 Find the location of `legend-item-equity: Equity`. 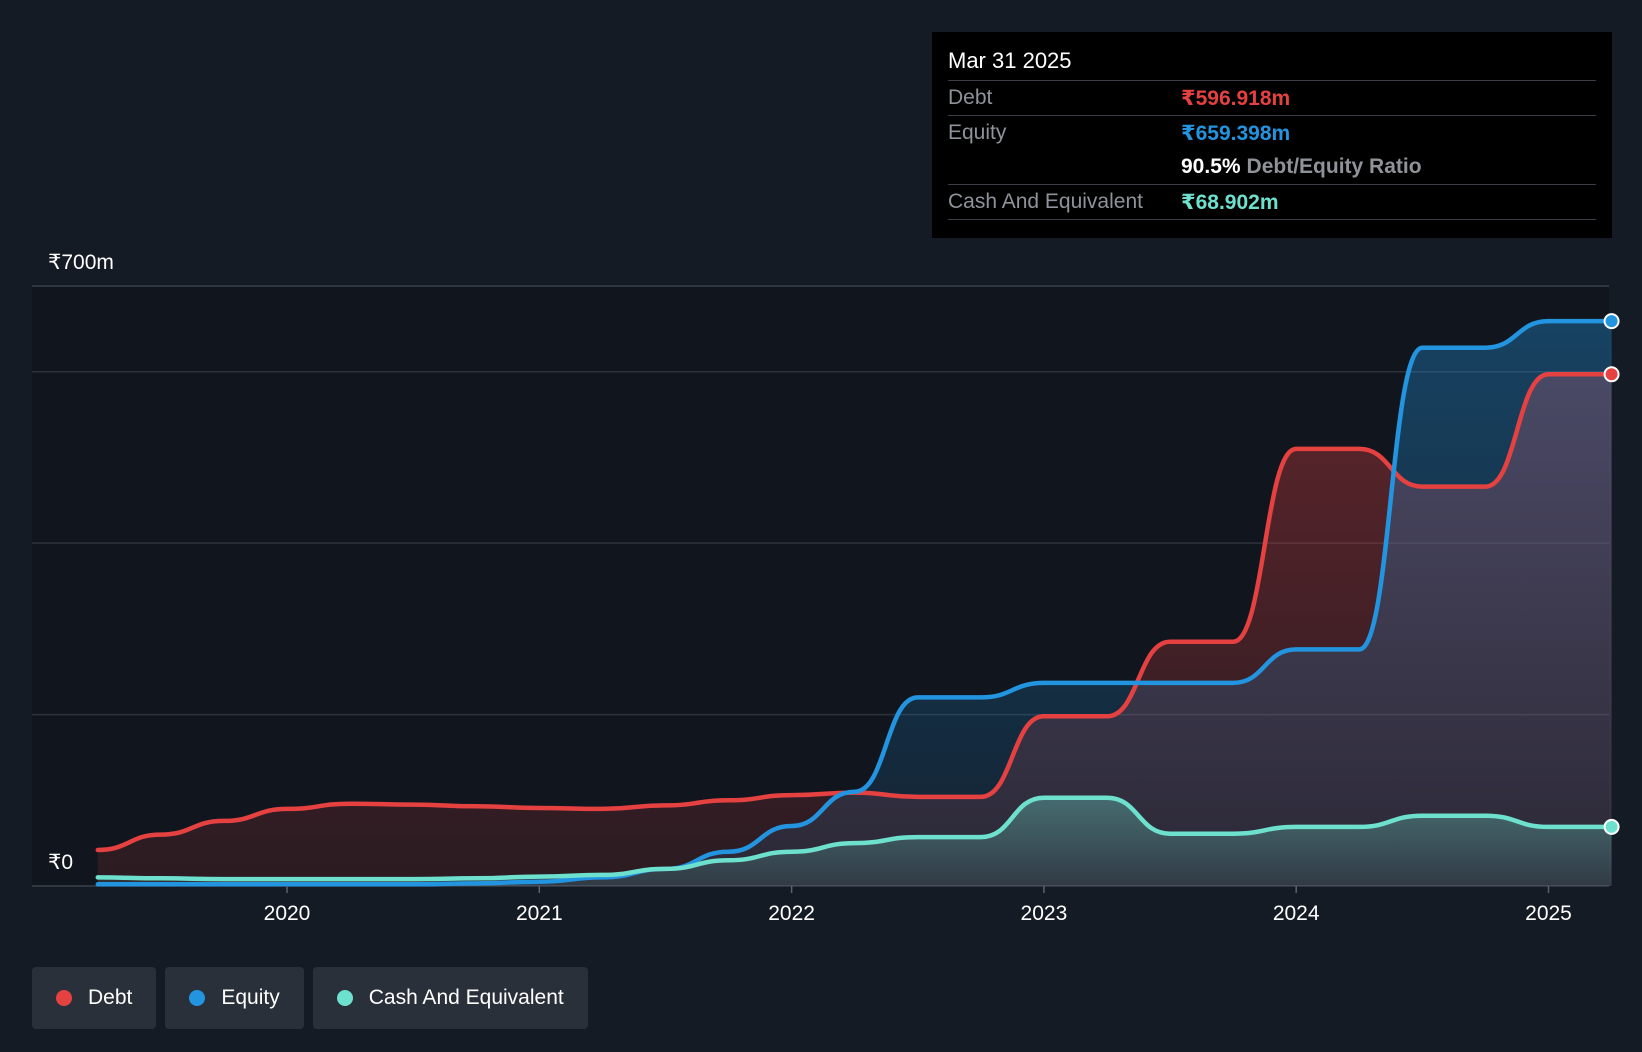

legend-item-equity: Equity is located at coordinates (234, 998).